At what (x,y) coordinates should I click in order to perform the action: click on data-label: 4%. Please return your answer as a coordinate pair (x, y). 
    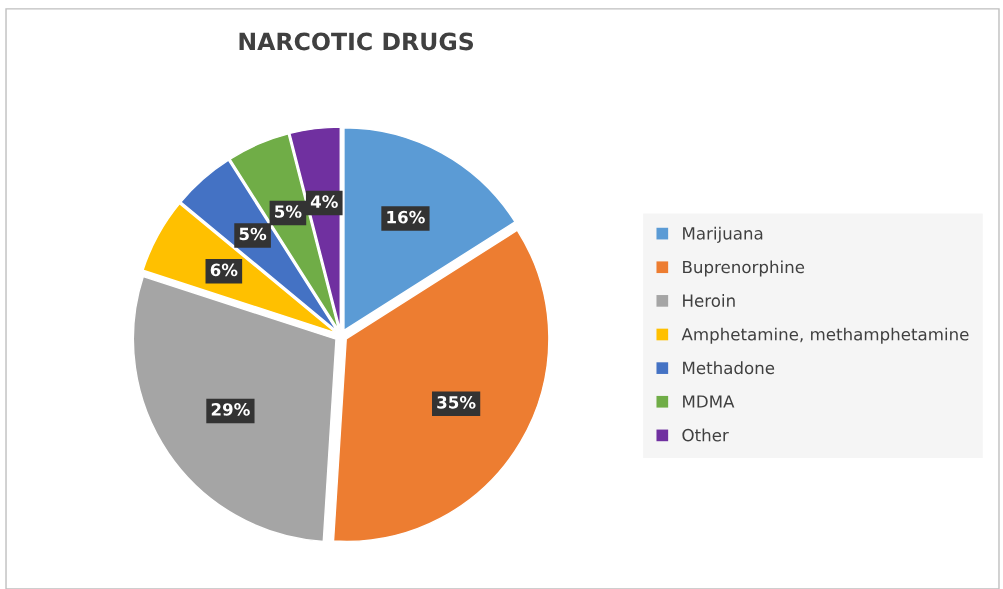
    Looking at the image, I should click on (324, 201).